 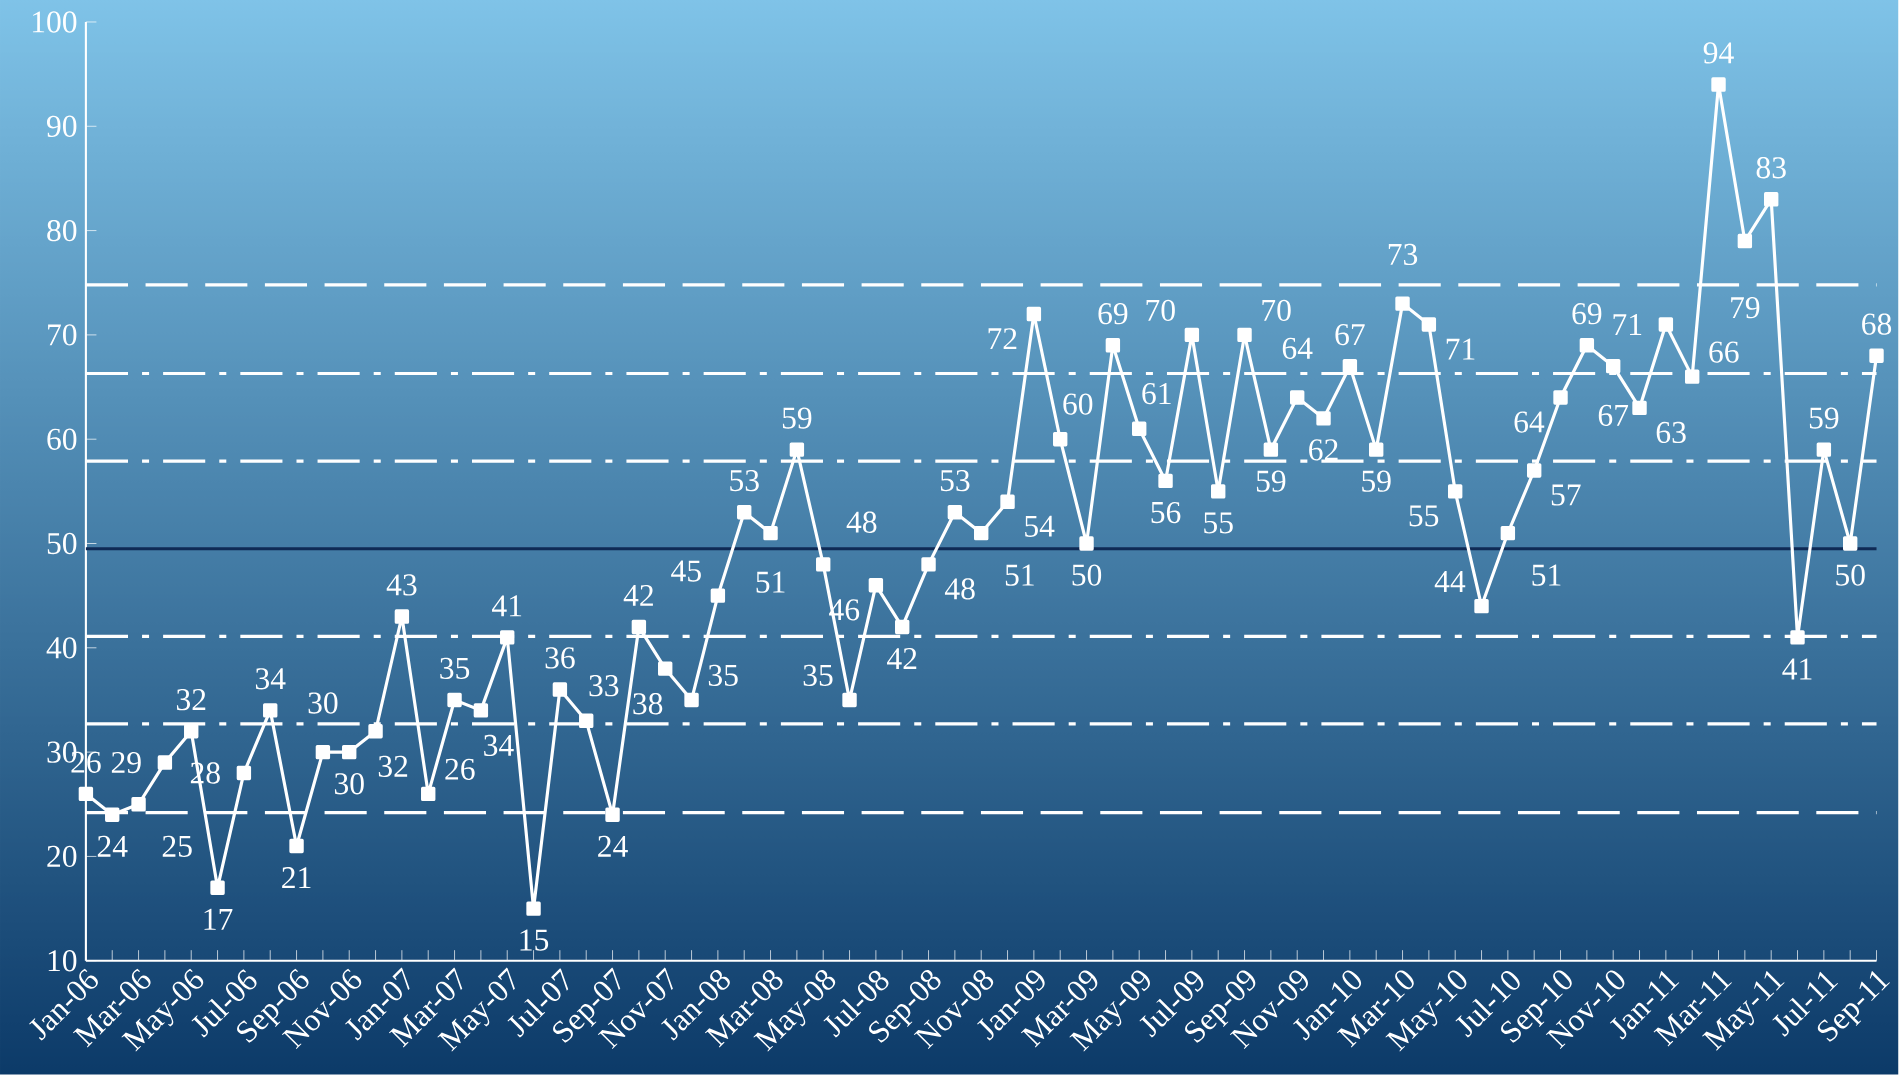 What do you see at coordinates (686, 571) in the screenshot?
I see `data-label: 45` at bounding box center [686, 571].